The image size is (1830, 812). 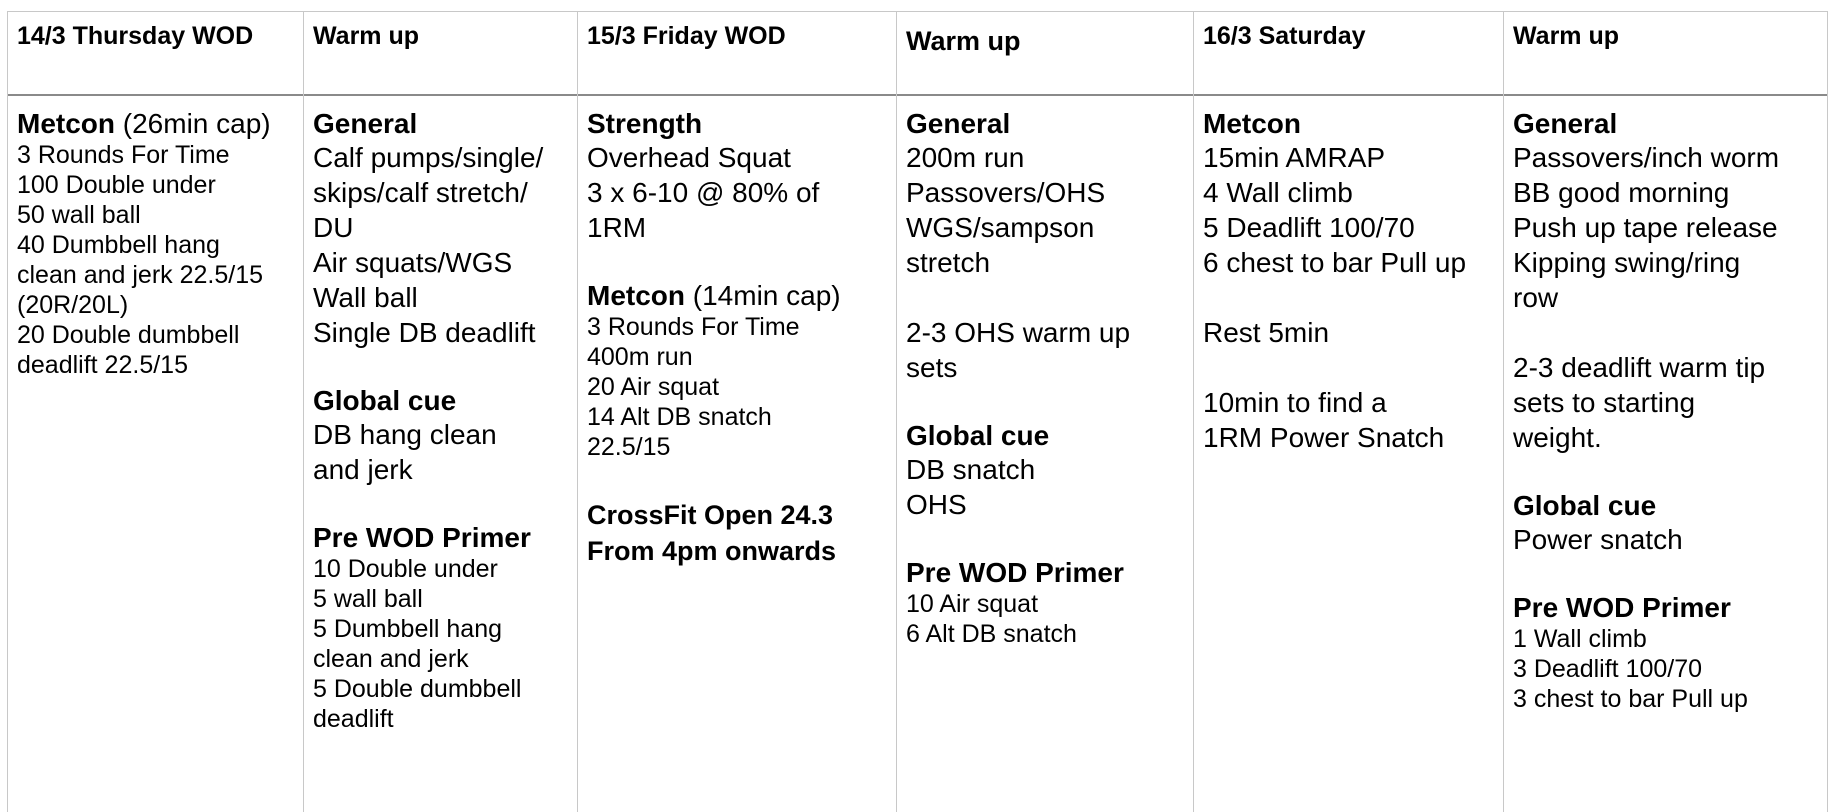 I want to click on section-note: (26min cap), so click(x=193, y=123).